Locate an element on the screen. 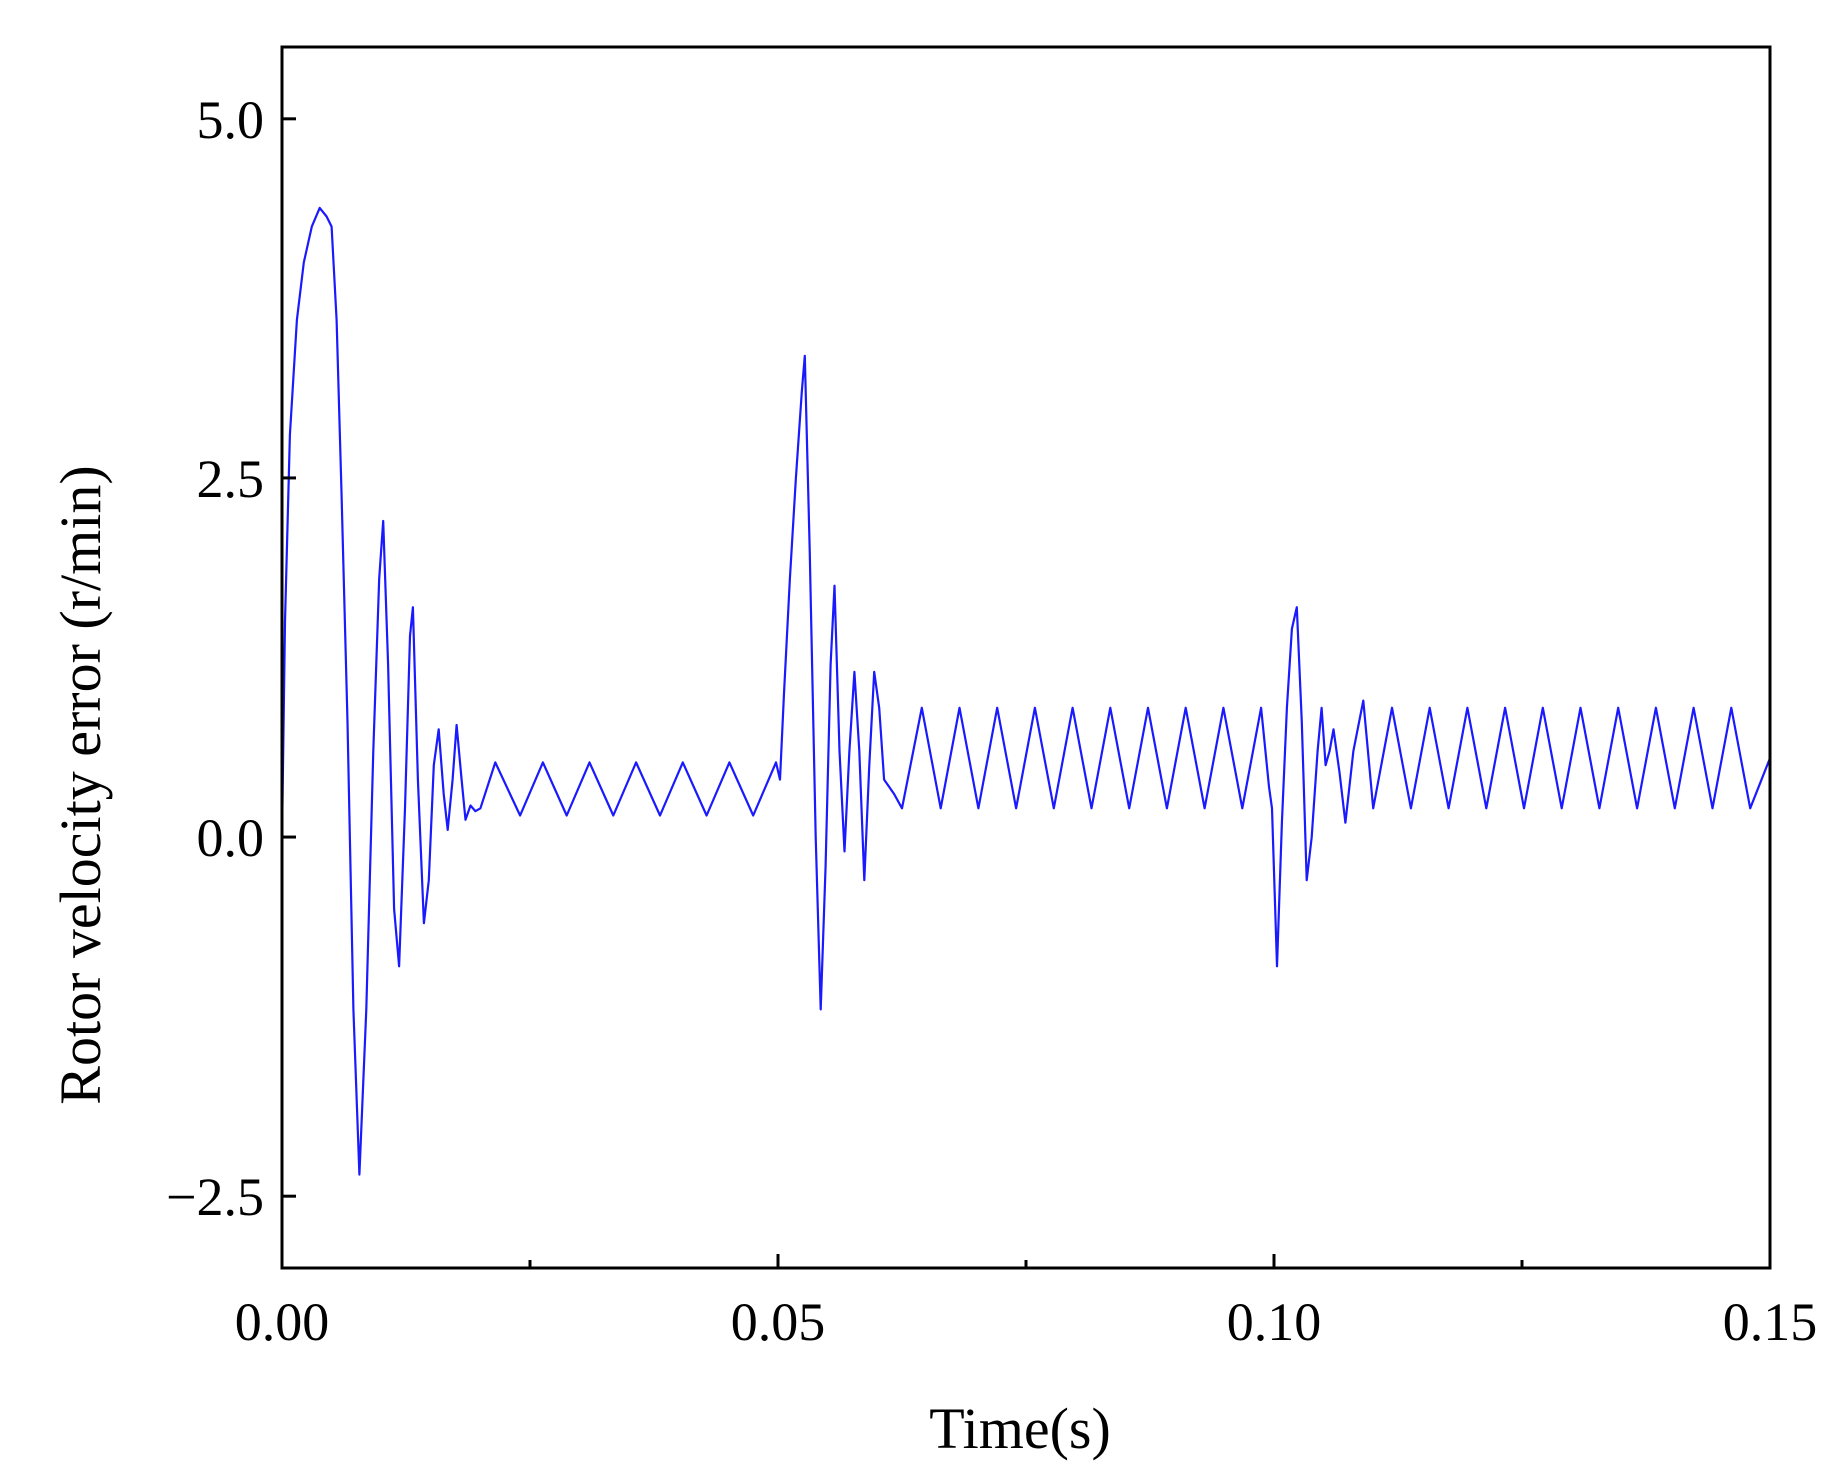  x-tick-label: 0.05 is located at coordinates (778, 1322).